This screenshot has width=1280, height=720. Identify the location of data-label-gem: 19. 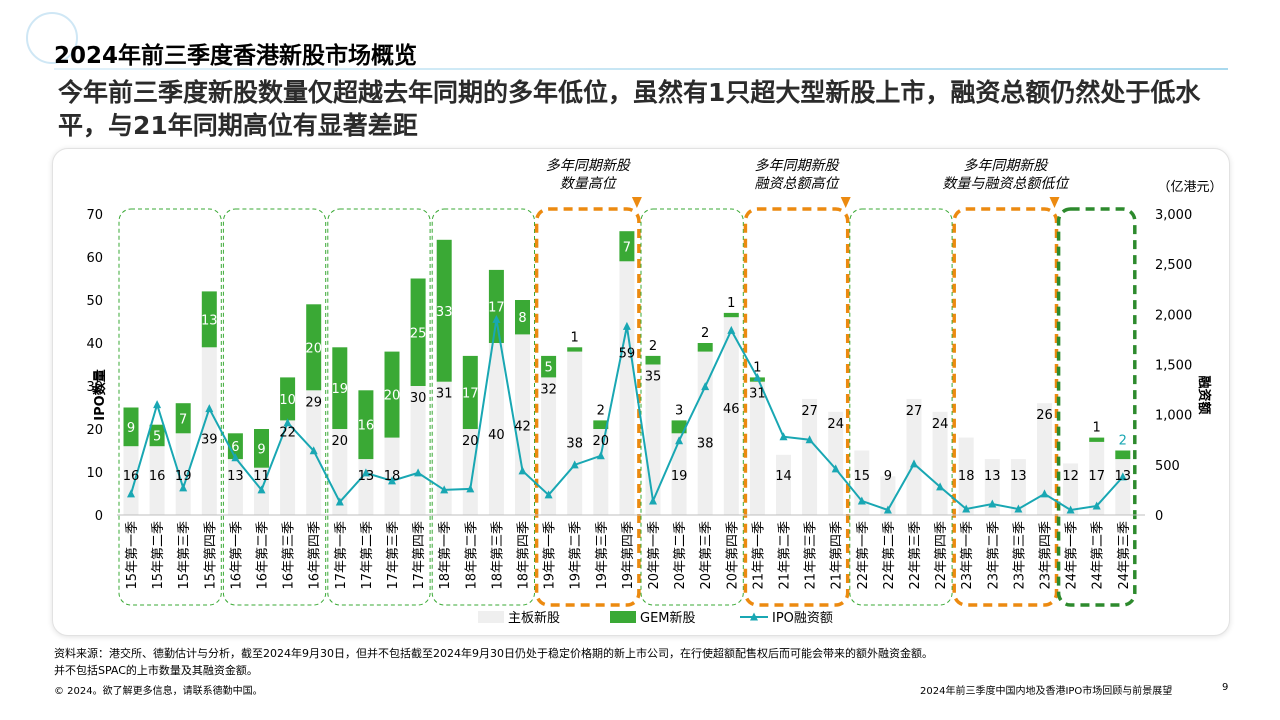
(340, 389).